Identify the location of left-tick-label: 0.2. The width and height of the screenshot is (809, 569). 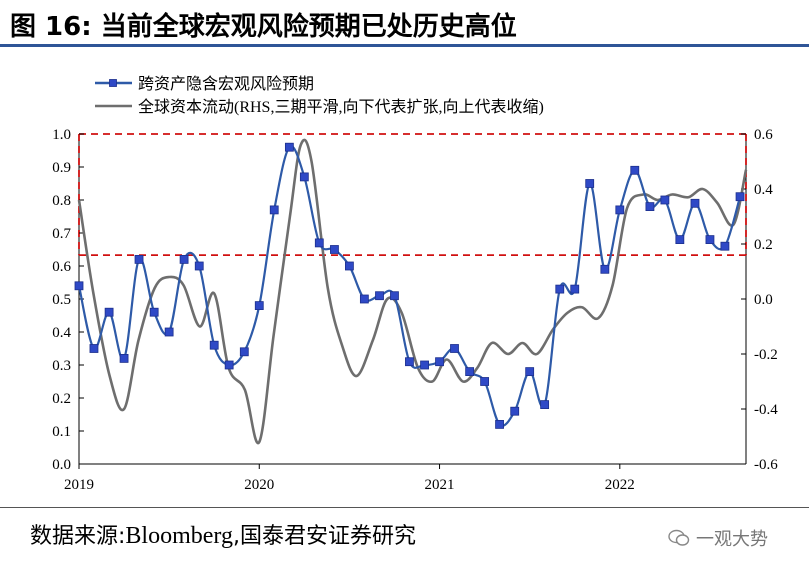
(61, 399).